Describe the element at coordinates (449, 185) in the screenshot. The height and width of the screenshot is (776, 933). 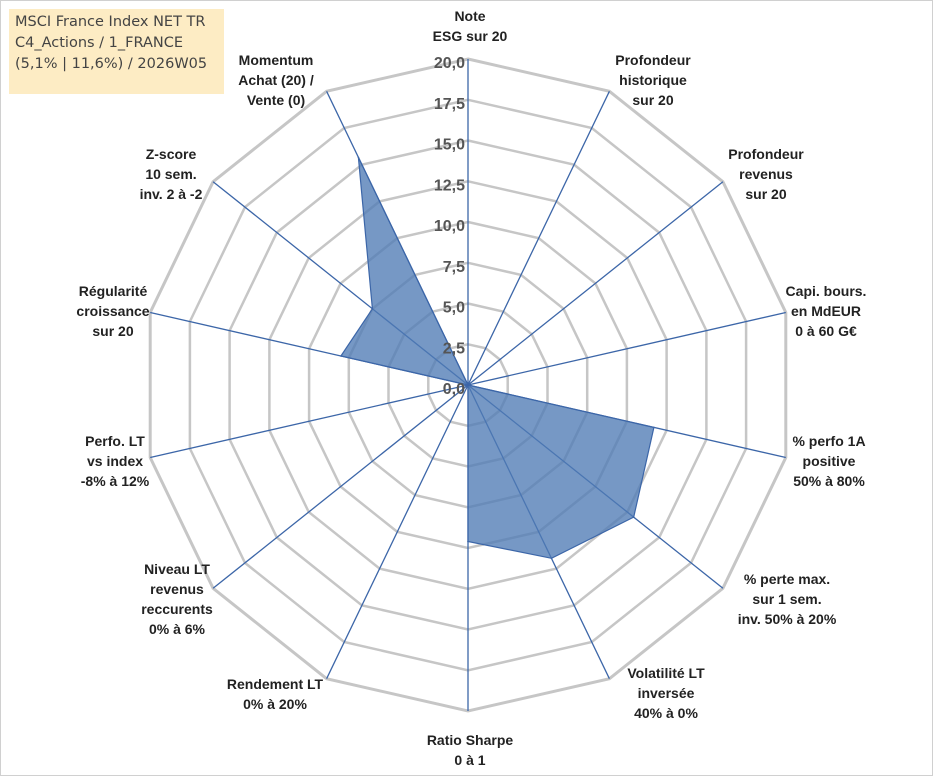
I see `tick-label-5: 12,5` at that location.